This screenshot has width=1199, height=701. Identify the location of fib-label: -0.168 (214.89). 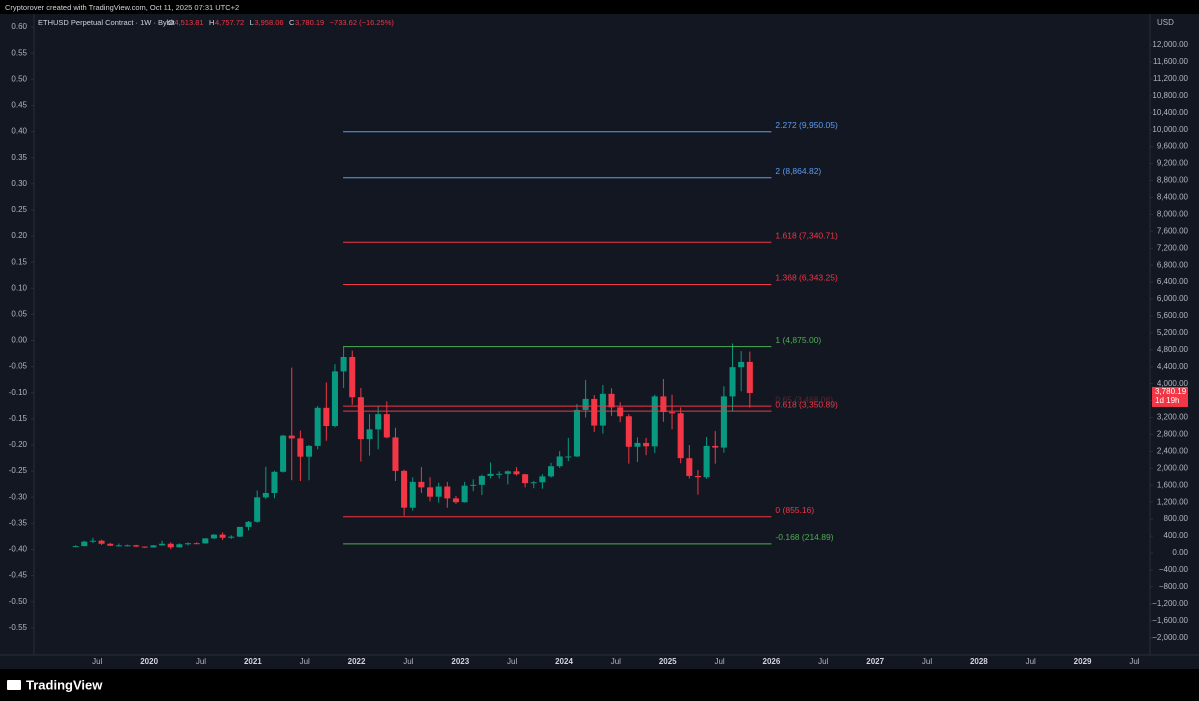
(804, 537).